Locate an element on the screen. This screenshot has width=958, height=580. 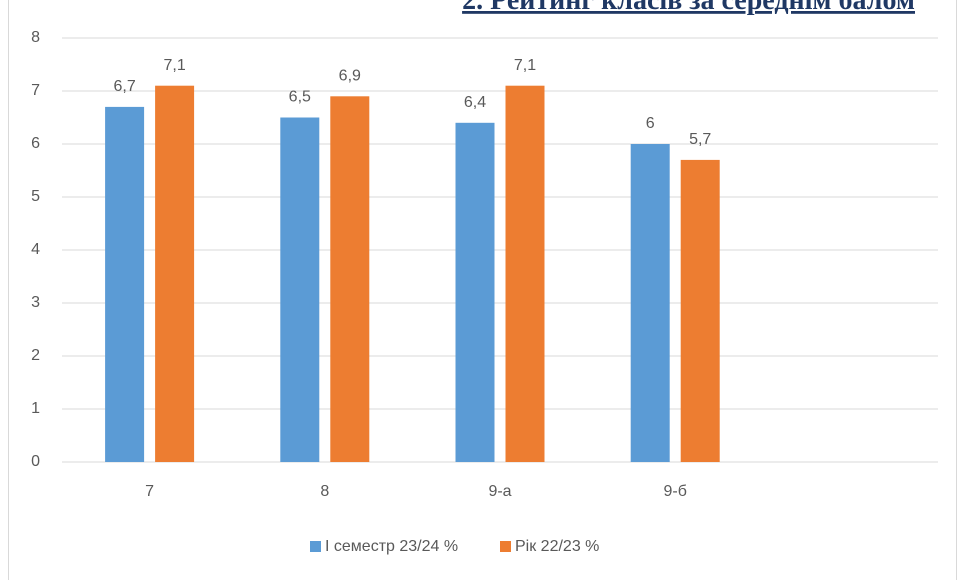
y-tick-label: 8 is located at coordinates (35, 37).